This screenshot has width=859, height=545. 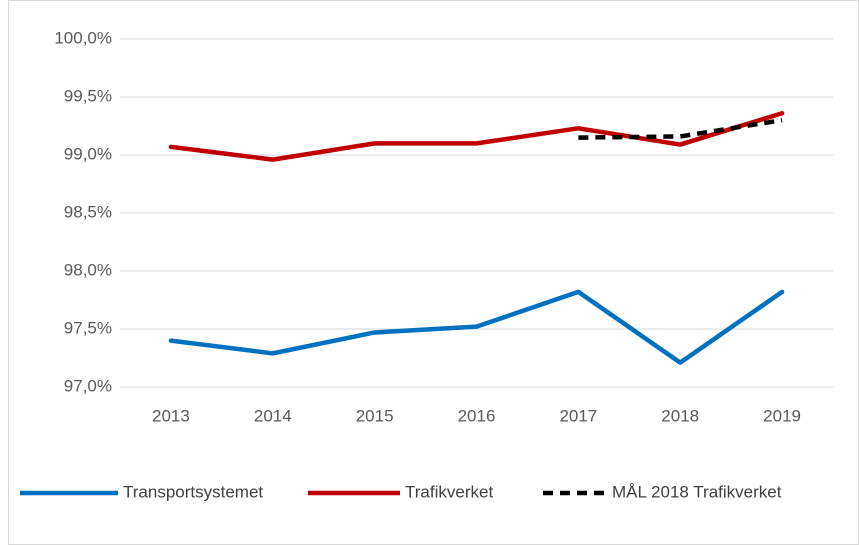 I want to click on y-tick-label: 97,5%, so click(x=88, y=327).